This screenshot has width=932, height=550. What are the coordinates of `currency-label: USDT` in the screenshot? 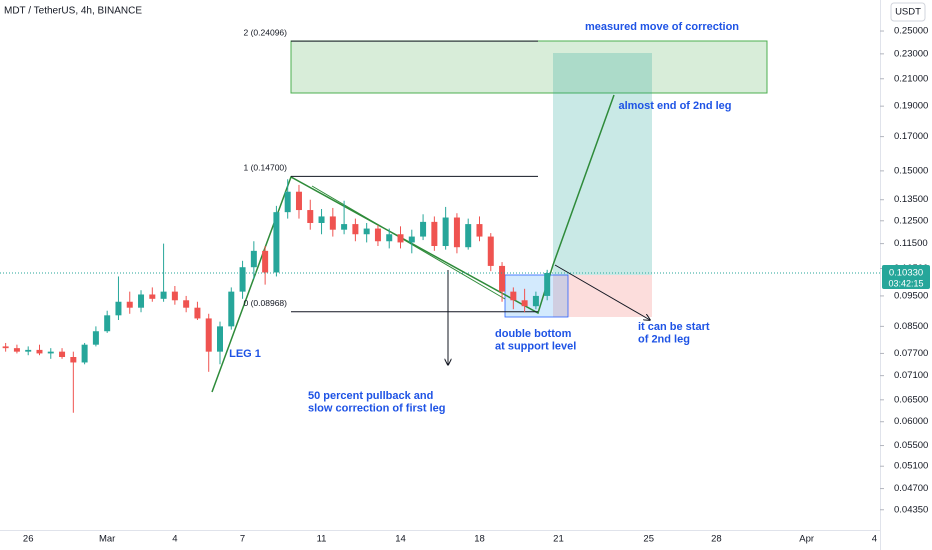 It's located at (908, 12).